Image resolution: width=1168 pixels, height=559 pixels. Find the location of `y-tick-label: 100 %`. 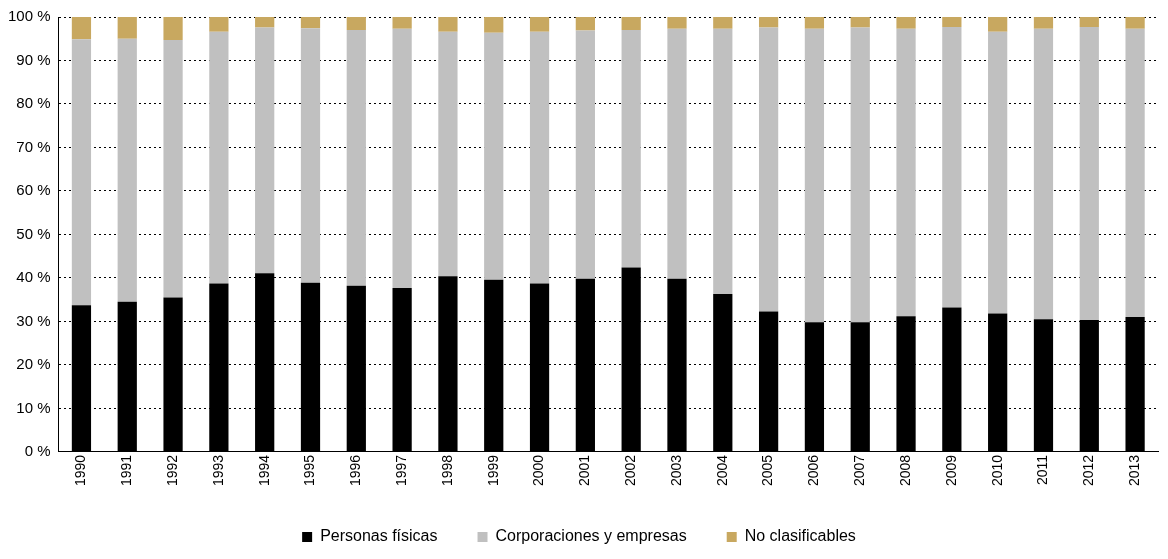

y-tick-label: 100 % is located at coordinates (29, 16).